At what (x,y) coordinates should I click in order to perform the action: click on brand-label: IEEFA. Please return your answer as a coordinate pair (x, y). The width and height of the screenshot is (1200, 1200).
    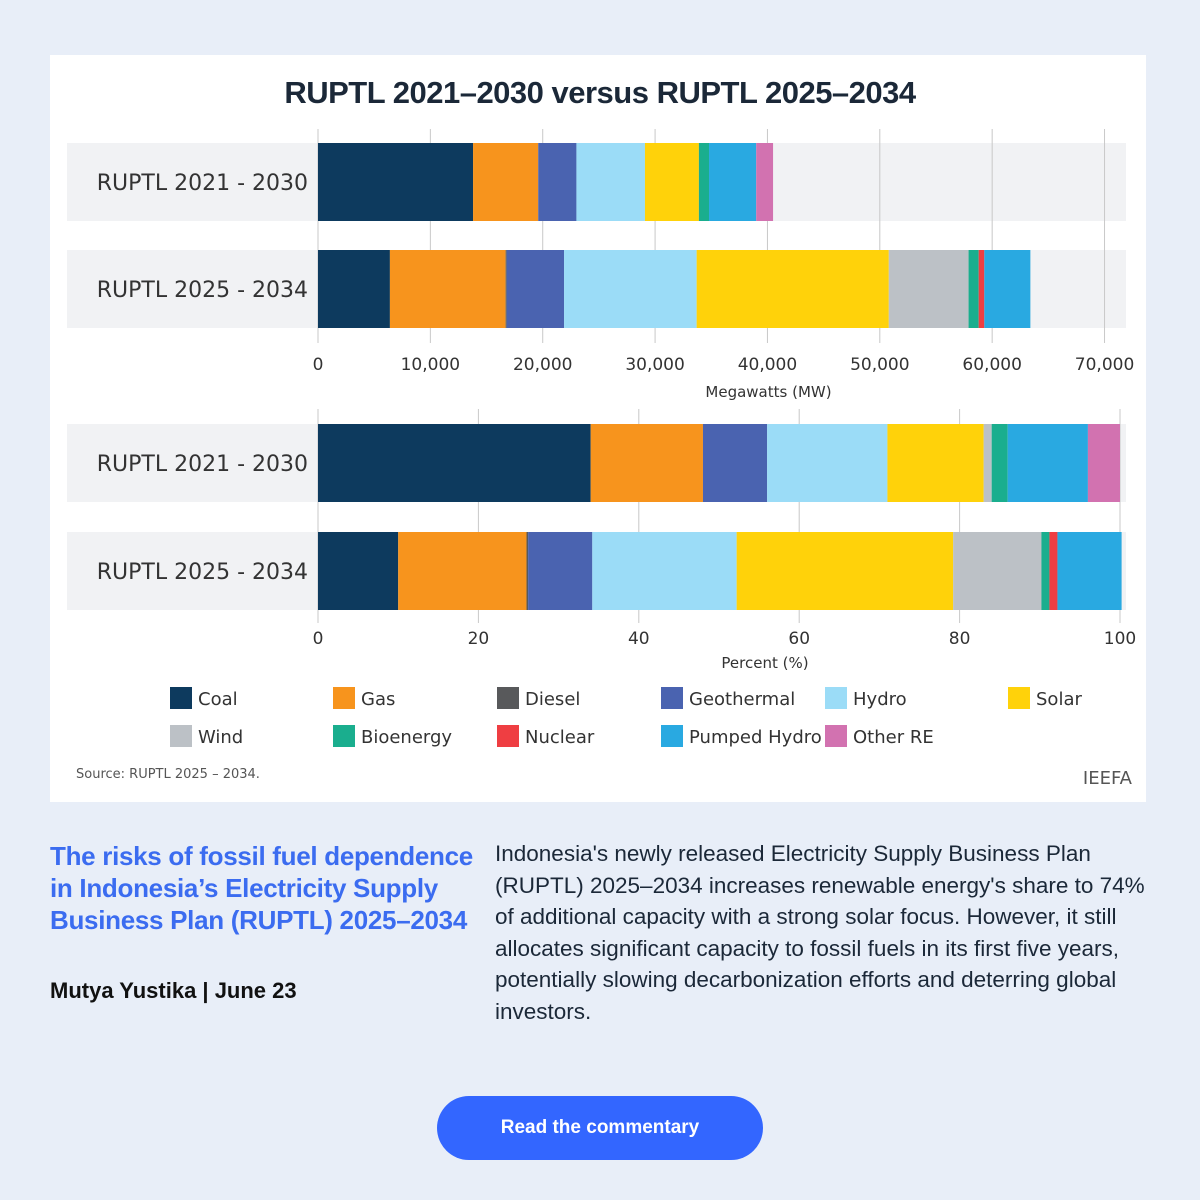
    Looking at the image, I should click on (1108, 778).